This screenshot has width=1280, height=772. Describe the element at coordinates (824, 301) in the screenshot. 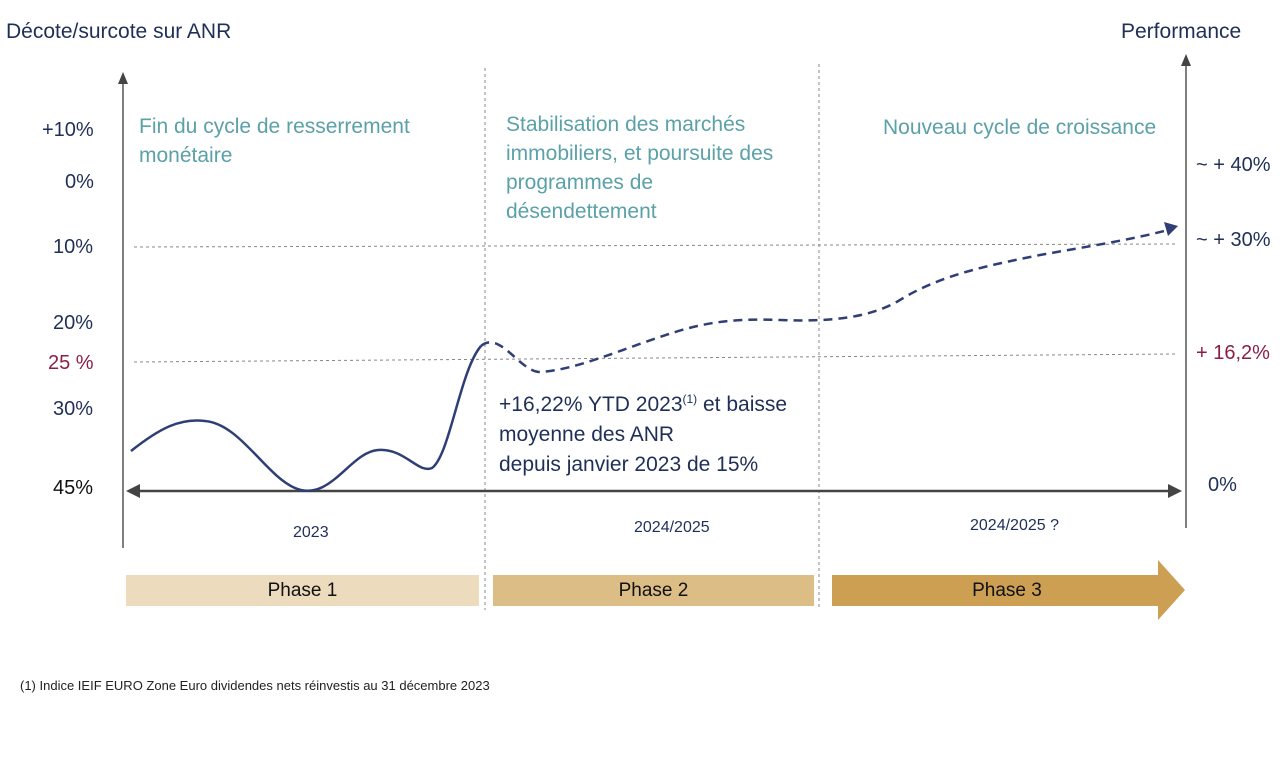

I see `performance-curve-projection` at that location.